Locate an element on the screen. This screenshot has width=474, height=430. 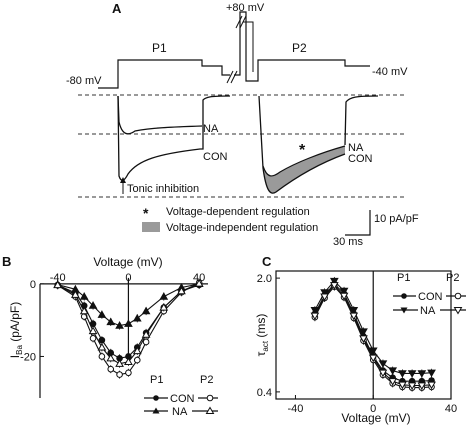
trace-label-con-p1: CON is located at coordinates (215, 157).